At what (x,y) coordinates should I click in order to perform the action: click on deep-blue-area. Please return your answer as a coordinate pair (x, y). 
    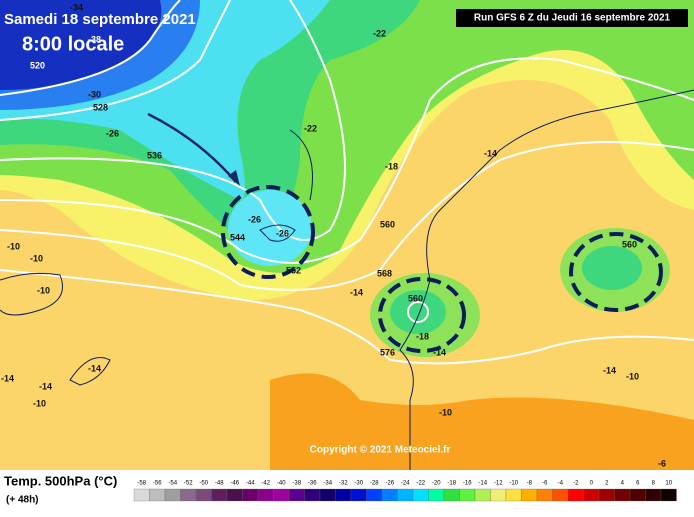
    Looking at the image, I should click on (81, 45).